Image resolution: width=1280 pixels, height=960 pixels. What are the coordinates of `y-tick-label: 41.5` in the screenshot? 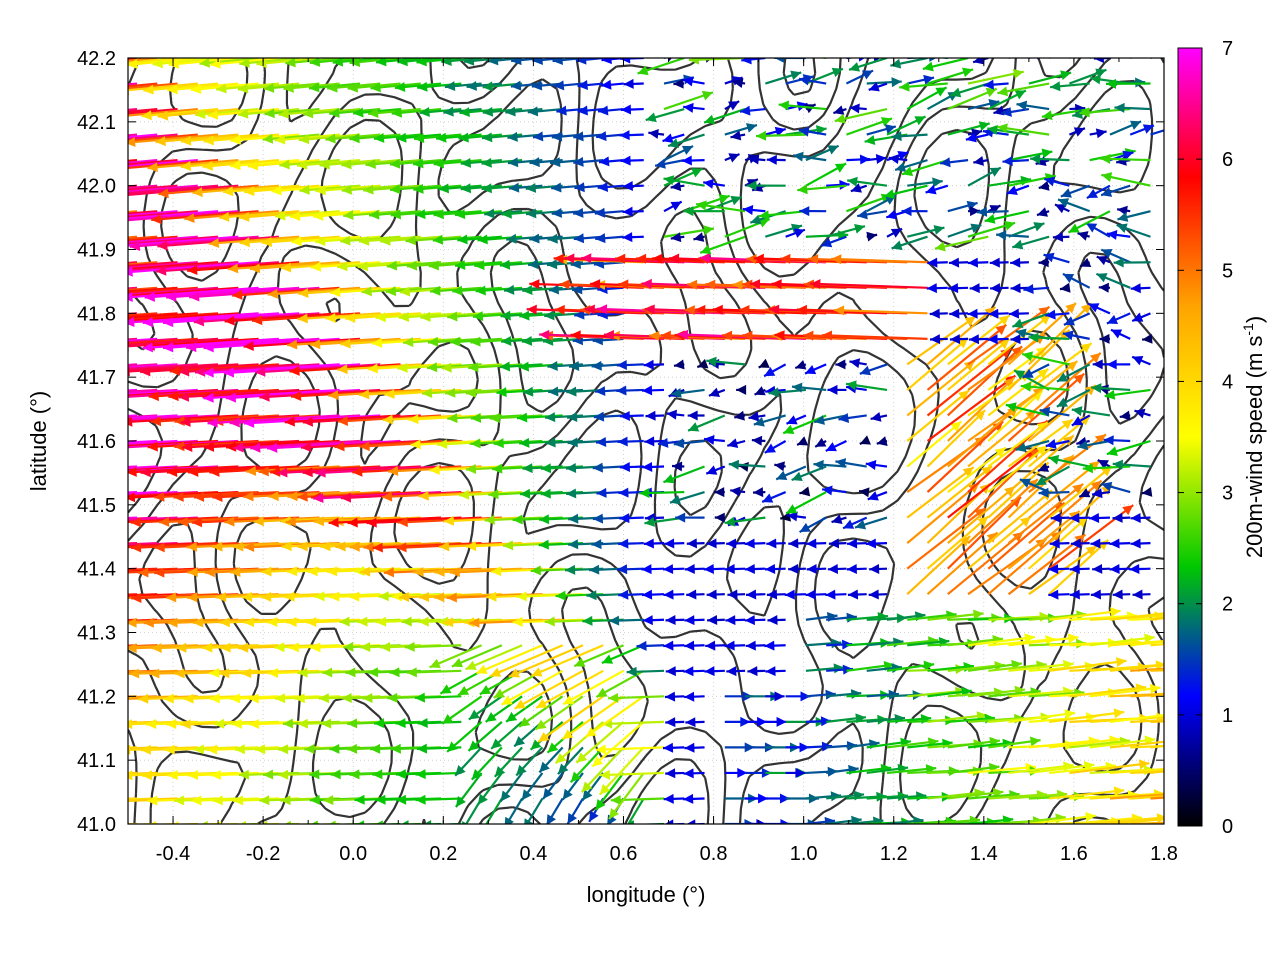 It's located at (96, 506).